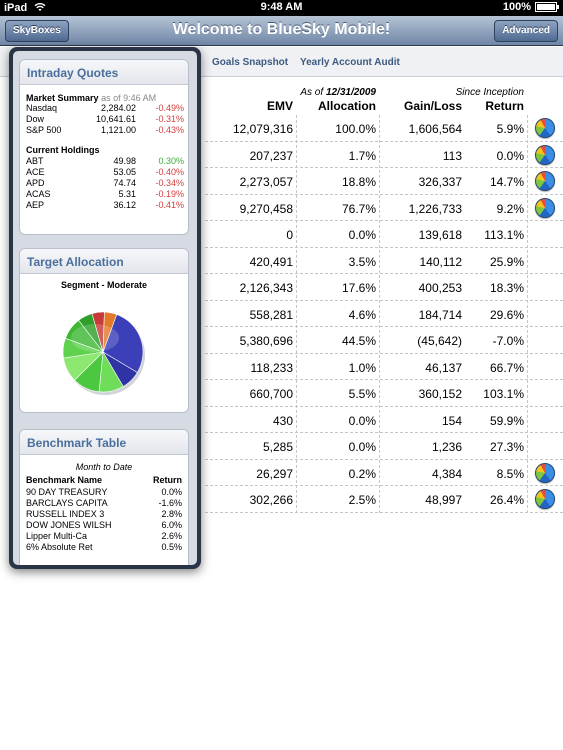 The image size is (563, 750). What do you see at coordinates (271, 155) in the screenshot?
I see `row-emv: 207,237` at bounding box center [271, 155].